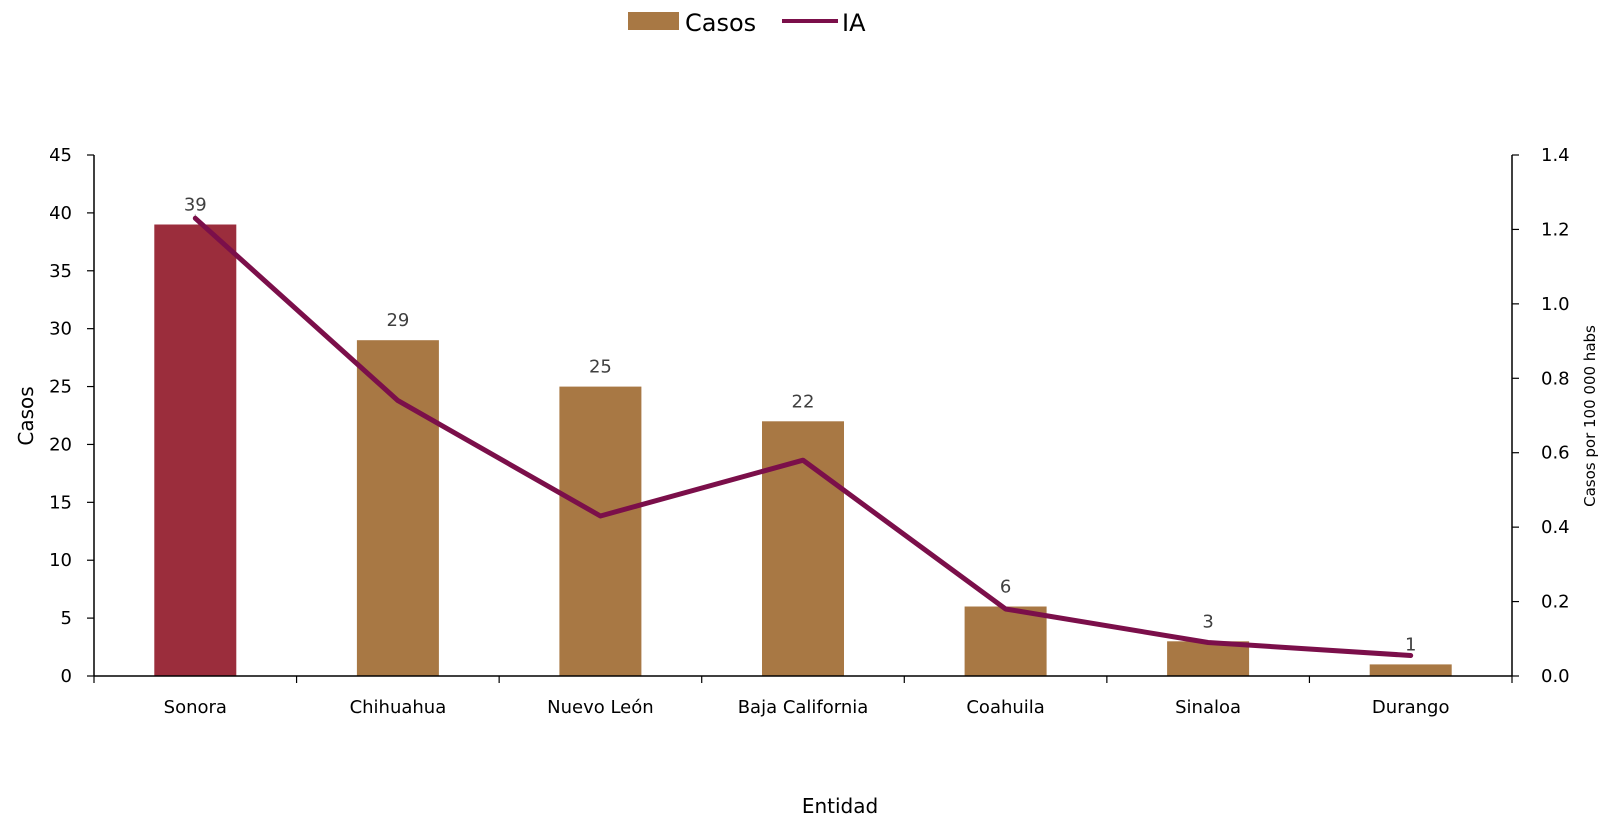 The image size is (1611, 817). Describe the element at coordinates (1555, 527) in the screenshot. I see `y2-tick-label: 0.4` at that location.